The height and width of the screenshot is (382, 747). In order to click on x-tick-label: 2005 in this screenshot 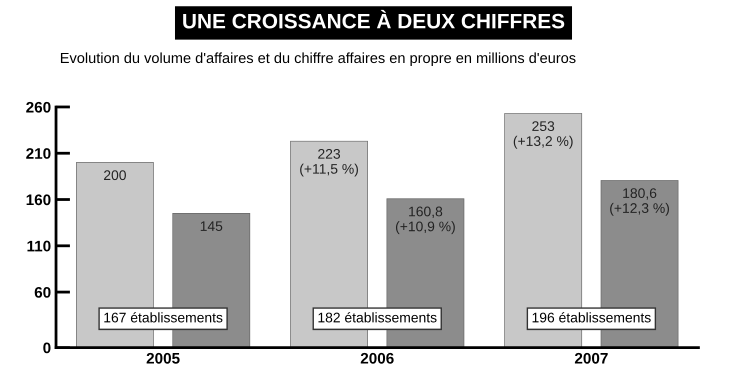, I will do `click(163, 358)`.